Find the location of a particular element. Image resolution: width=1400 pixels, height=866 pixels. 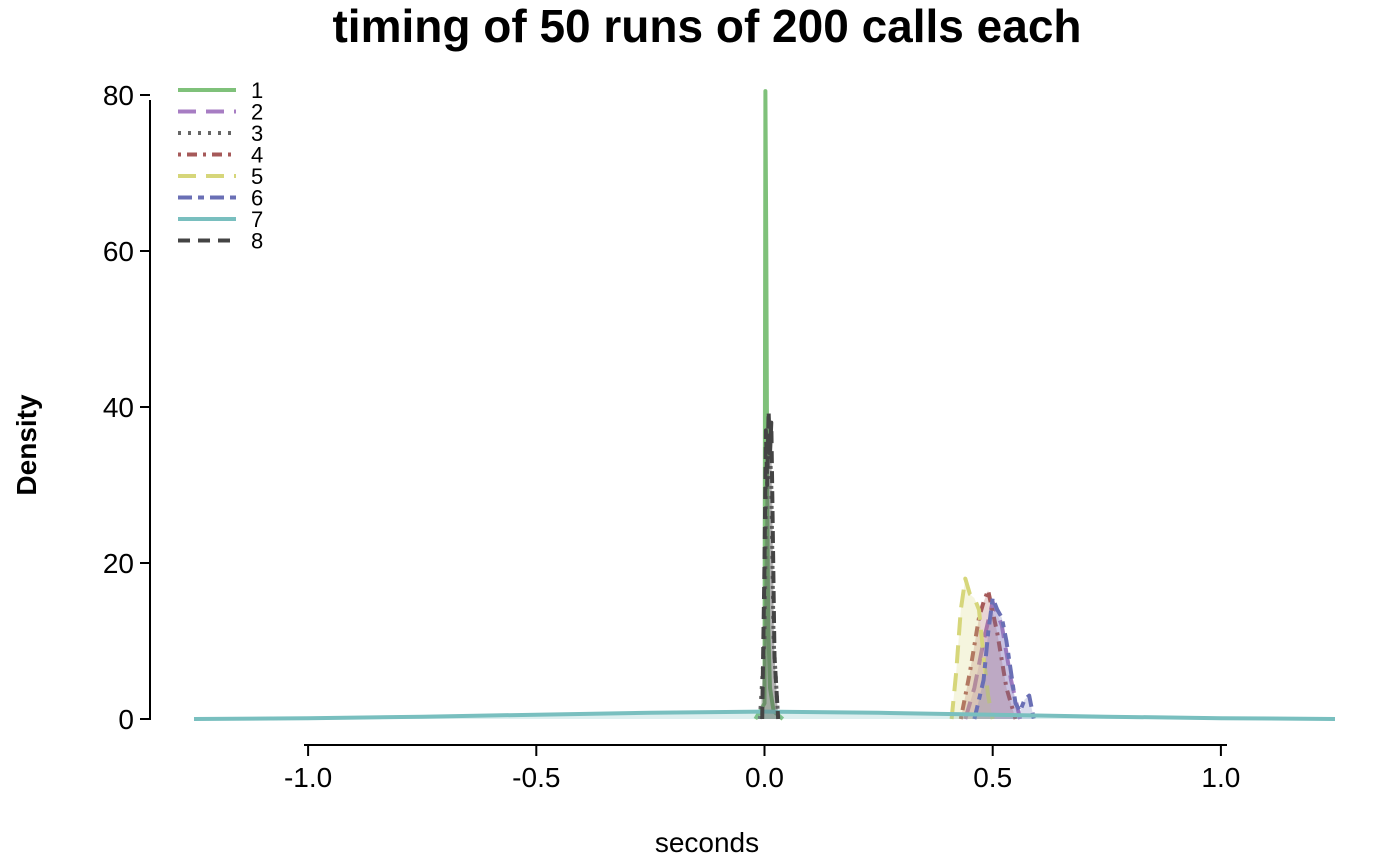

legend-label-7: 7 is located at coordinates (257, 219).